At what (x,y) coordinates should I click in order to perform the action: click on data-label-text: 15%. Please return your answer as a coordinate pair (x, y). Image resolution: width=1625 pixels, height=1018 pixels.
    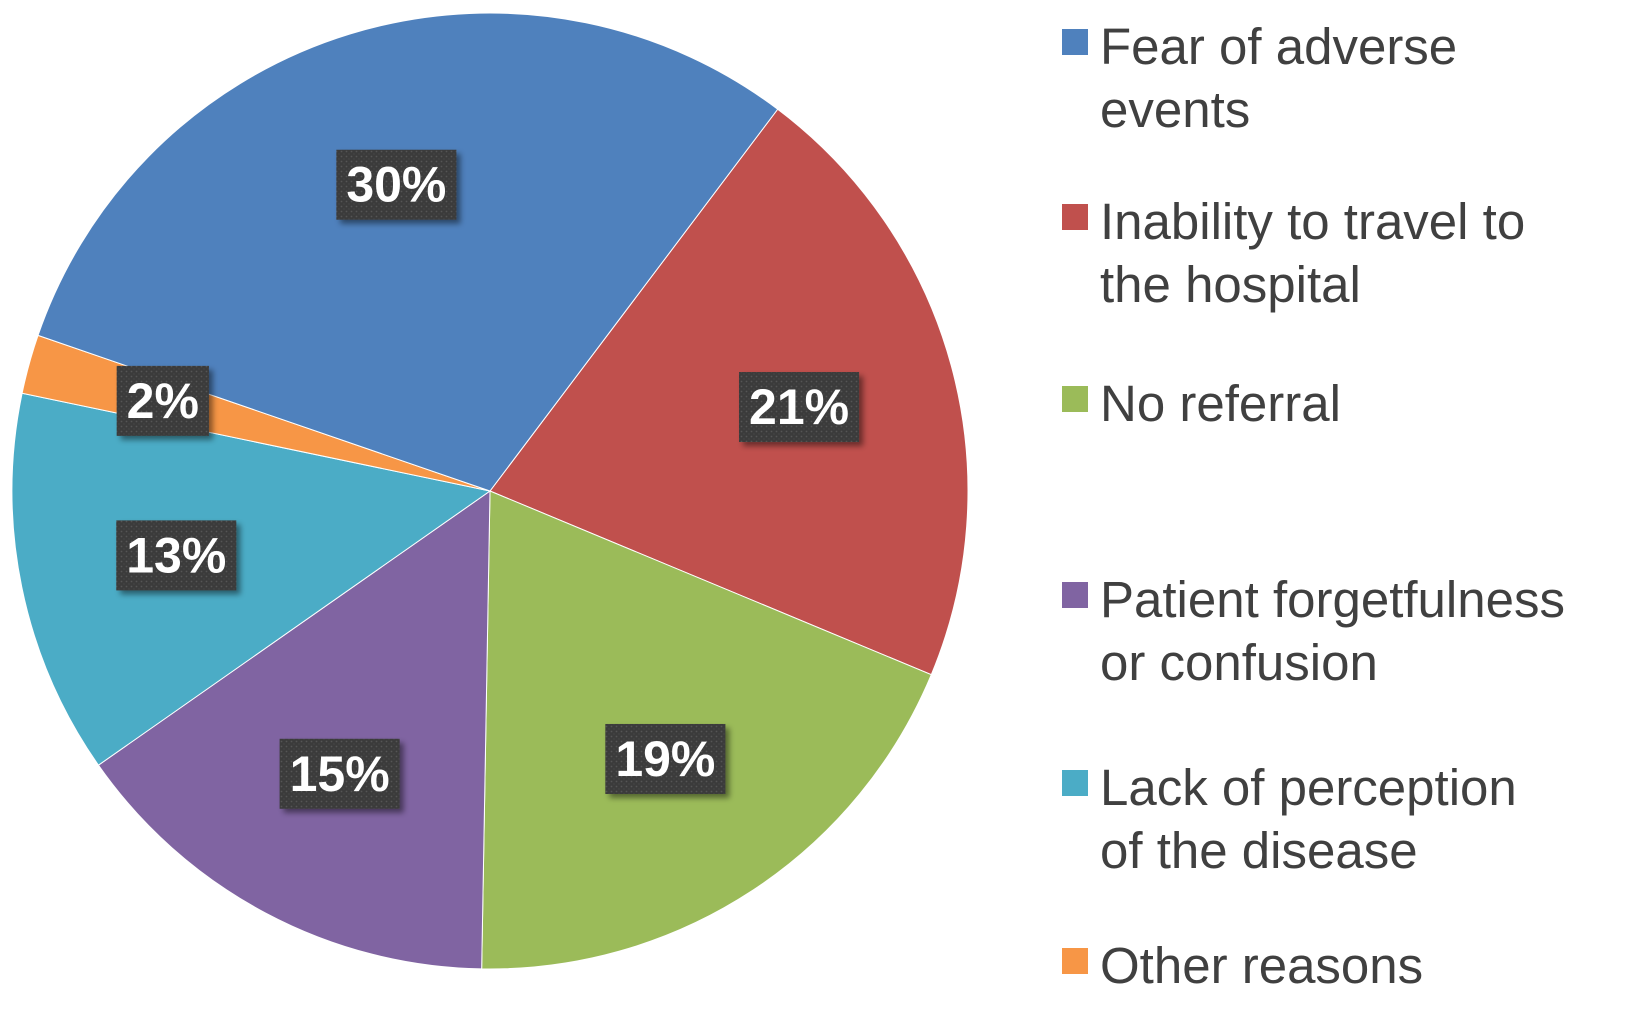
    Looking at the image, I should click on (340, 774).